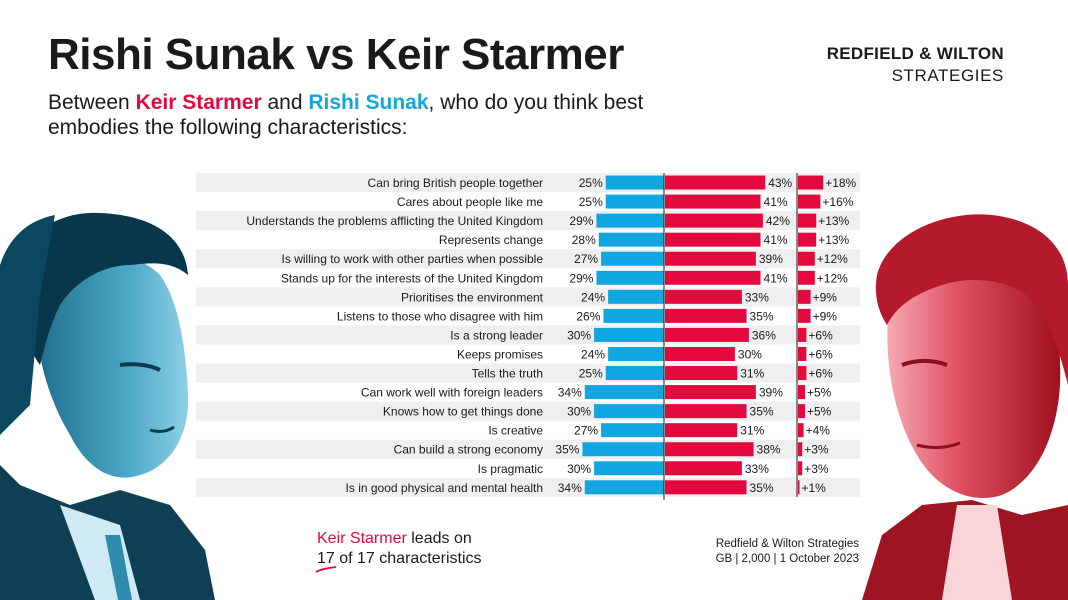 This screenshot has height=600, width=1068. What do you see at coordinates (507, 374) in the screenshot?
I see `category-label: Tells the truth` at bounding box center [507, 374].